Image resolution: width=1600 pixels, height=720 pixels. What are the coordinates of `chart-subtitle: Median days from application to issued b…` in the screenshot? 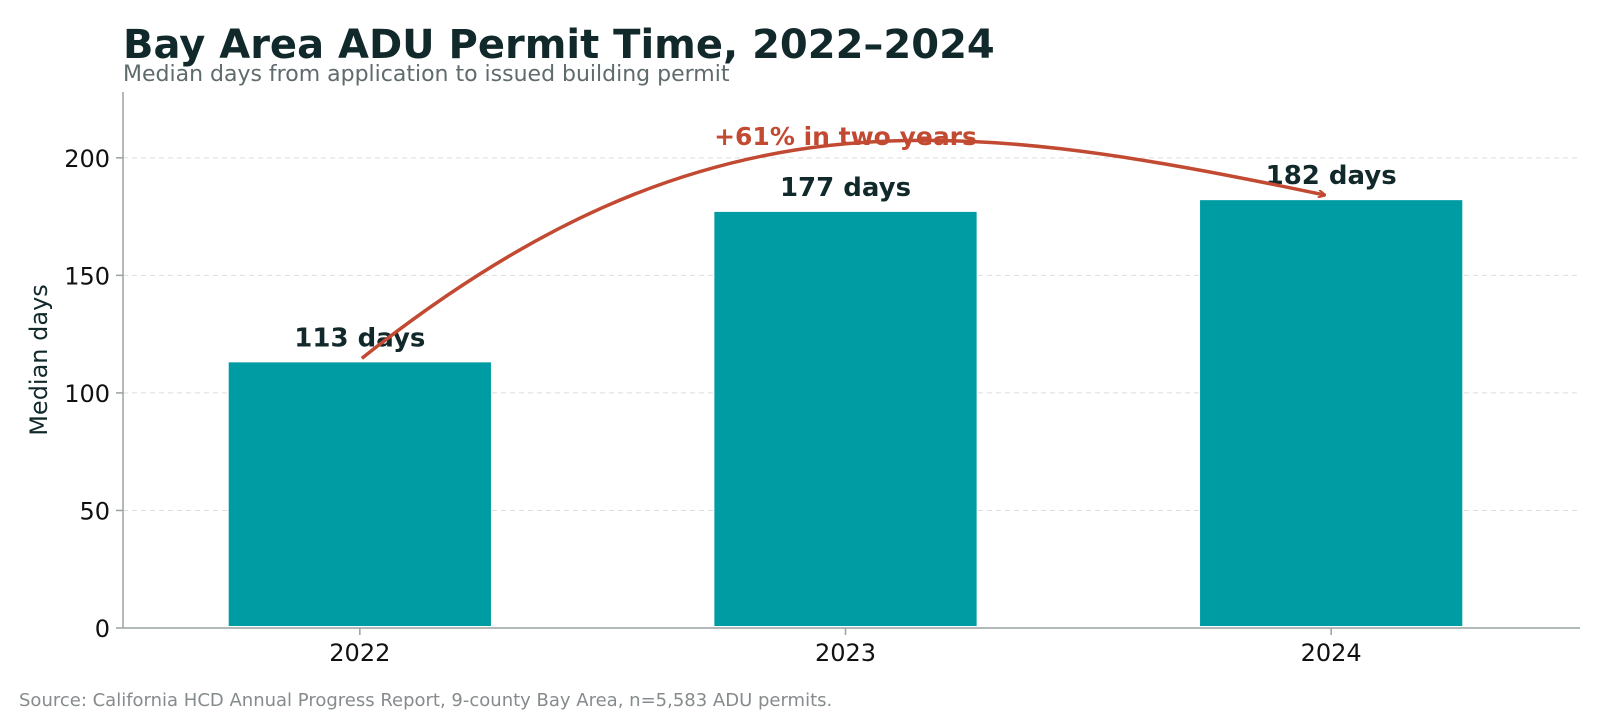 It's located at (426, 74).